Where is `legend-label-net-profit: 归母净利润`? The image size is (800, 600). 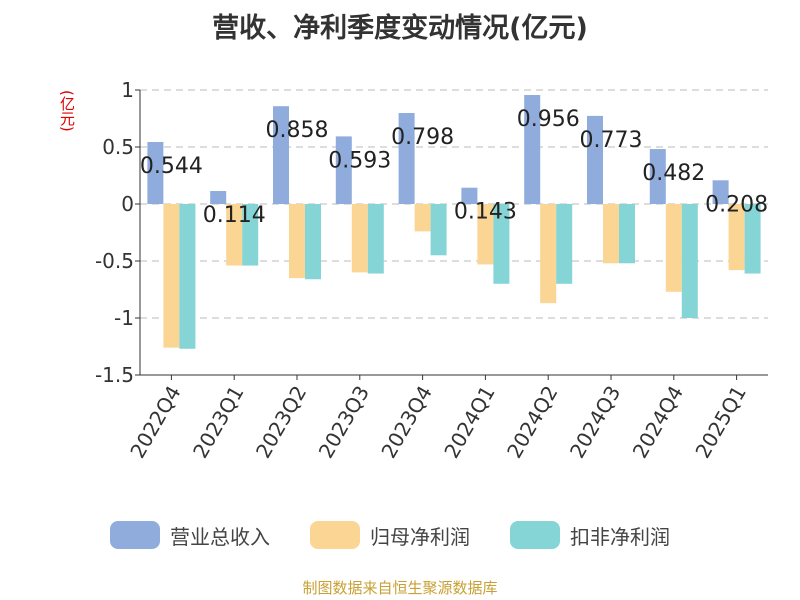 legend-label-net-profit: 归母净利润 is located at coordinates (420, 536).